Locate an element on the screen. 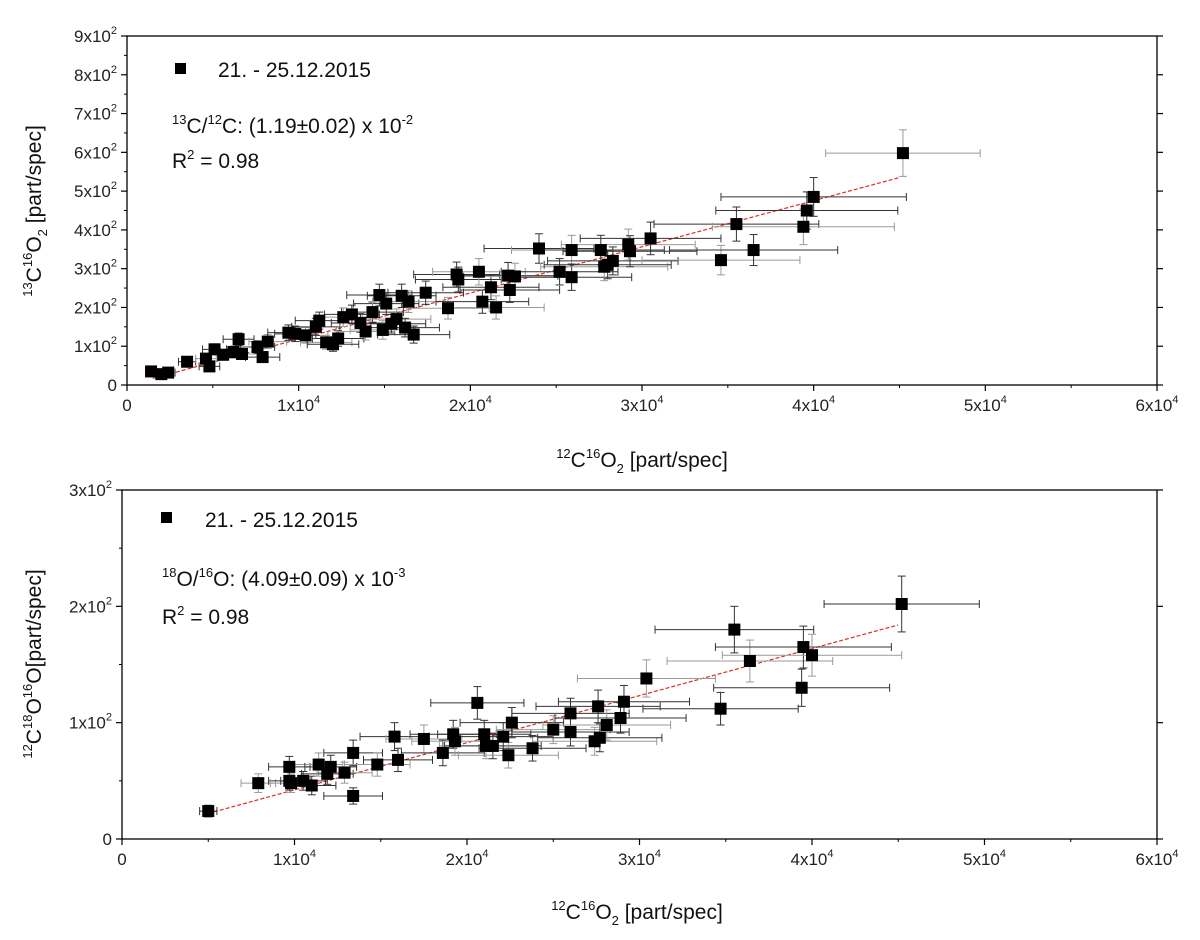  fit-line is located at coordinates (526, 277).